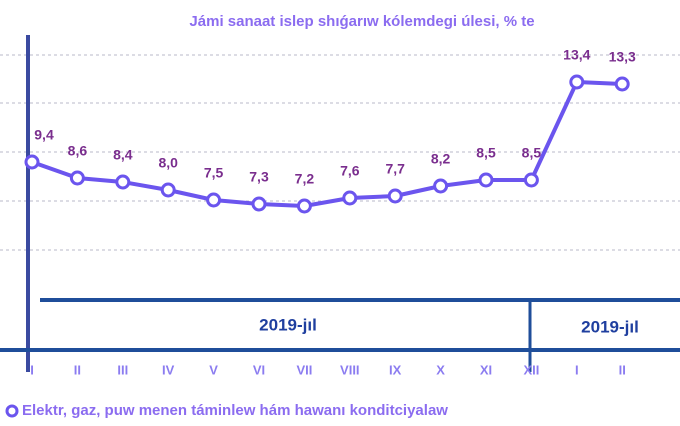 The image size is (680, 426). I want to click on value-label: 7,3, so click(259, 177).